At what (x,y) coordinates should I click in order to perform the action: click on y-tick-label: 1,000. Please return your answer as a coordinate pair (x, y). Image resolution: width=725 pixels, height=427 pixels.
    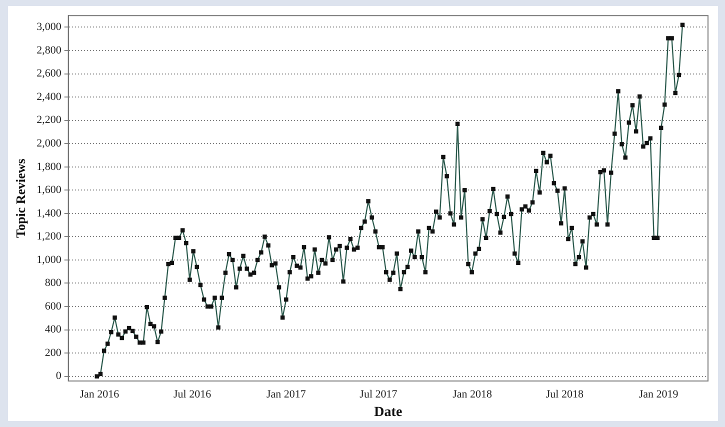
    Looking at the image, I should click on (49, 260).